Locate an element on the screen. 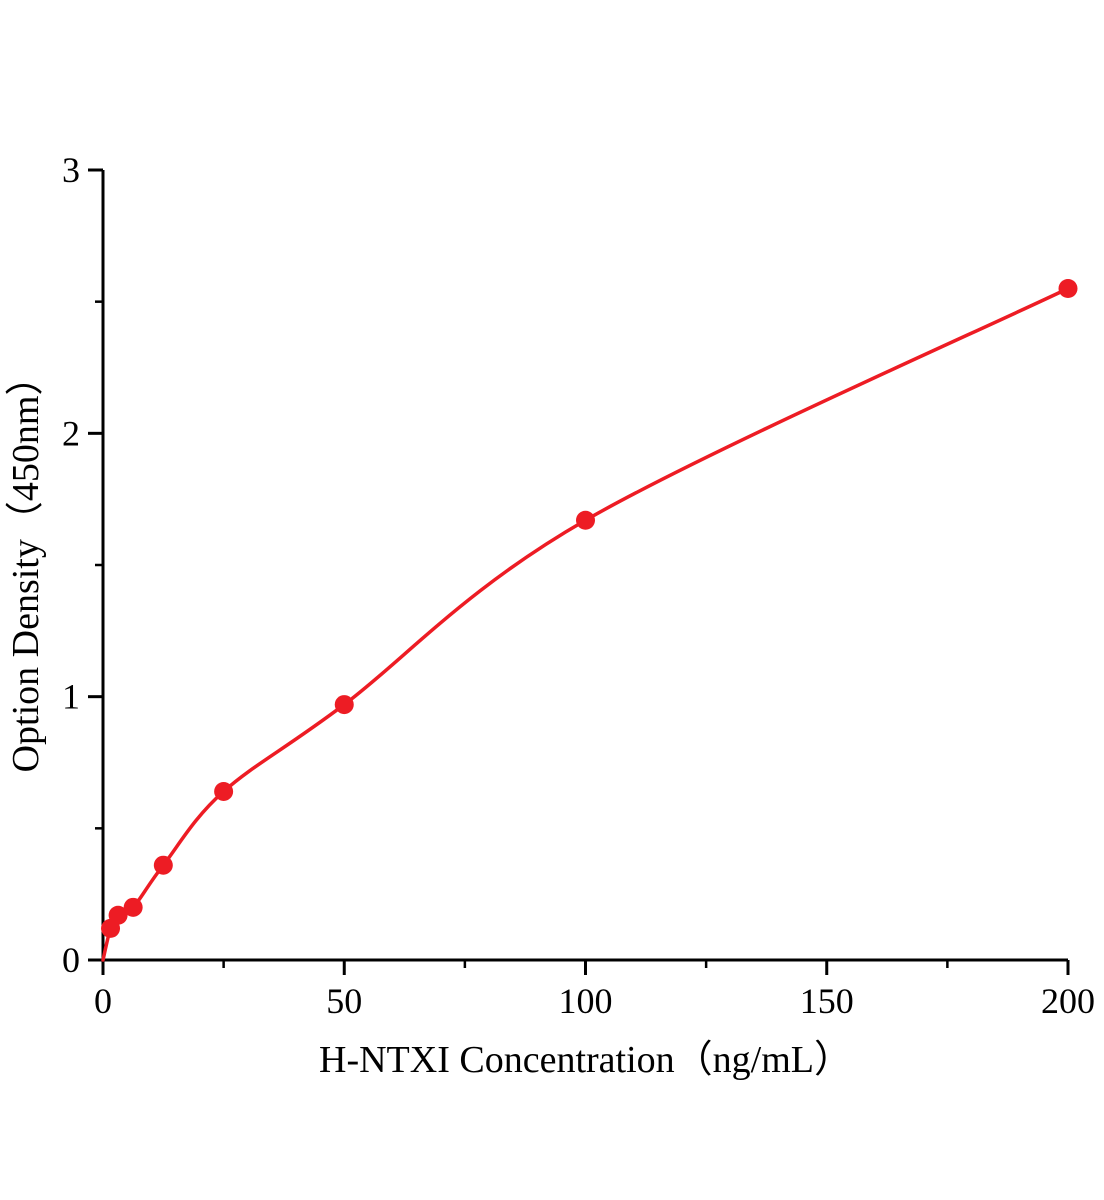 The width and height of the screenshot is (1104, 1200). x-tick-label: 100 is located at coordinates (586, 1001).